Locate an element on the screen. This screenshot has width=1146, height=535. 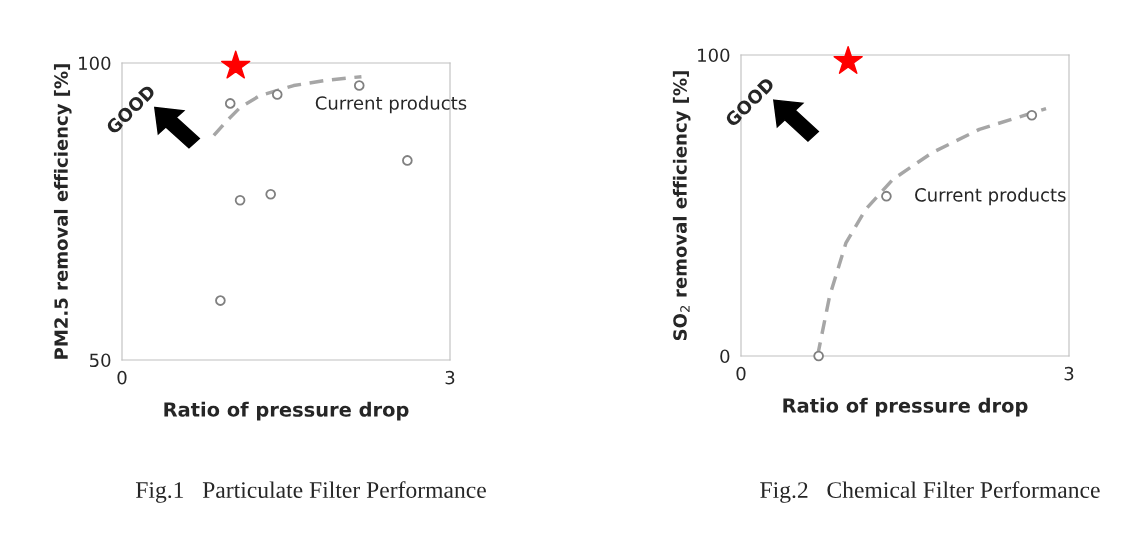
y-tick-label: 50 is located at coordinates (100, 360).